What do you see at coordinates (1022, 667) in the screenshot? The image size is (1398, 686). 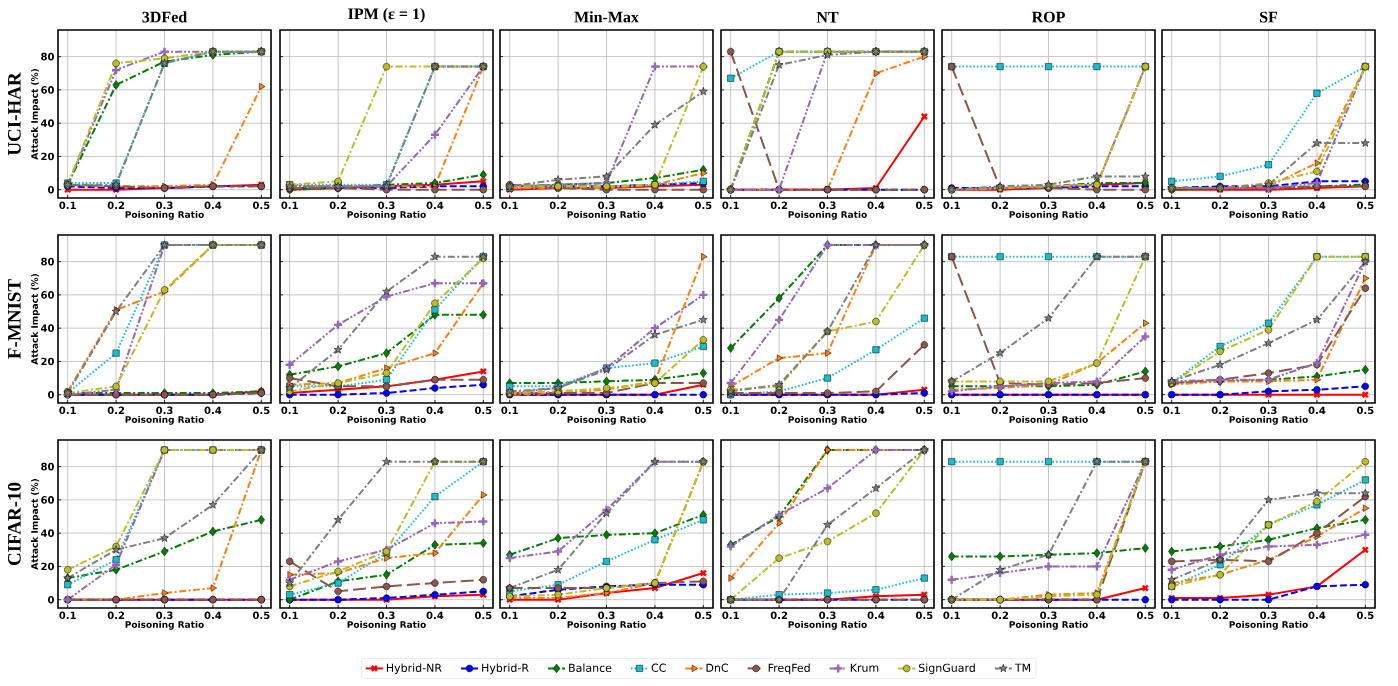 I see `legend-label: TM` at bounding box center [1022, 667].